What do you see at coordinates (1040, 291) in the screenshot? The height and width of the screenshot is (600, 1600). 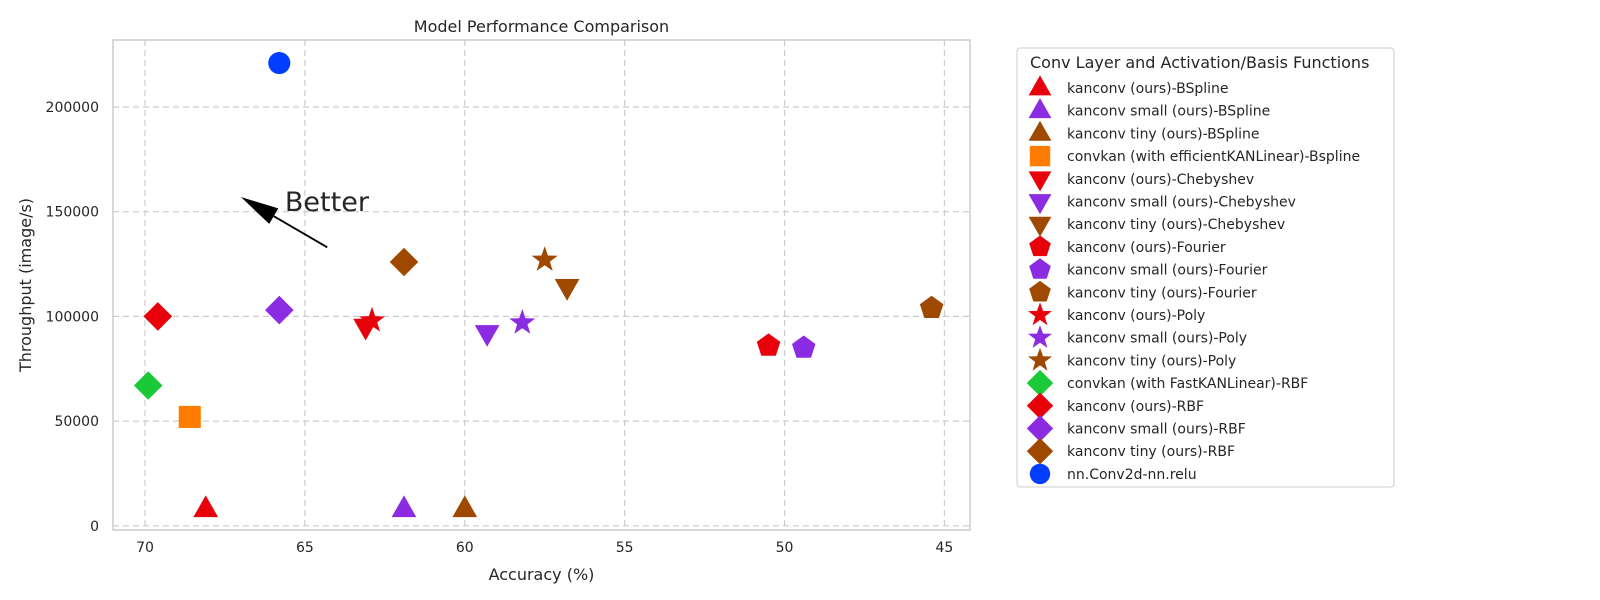 I see `legend-marker-kanconv-tiny-ours-fourier` at bounding box center [1040, 291].